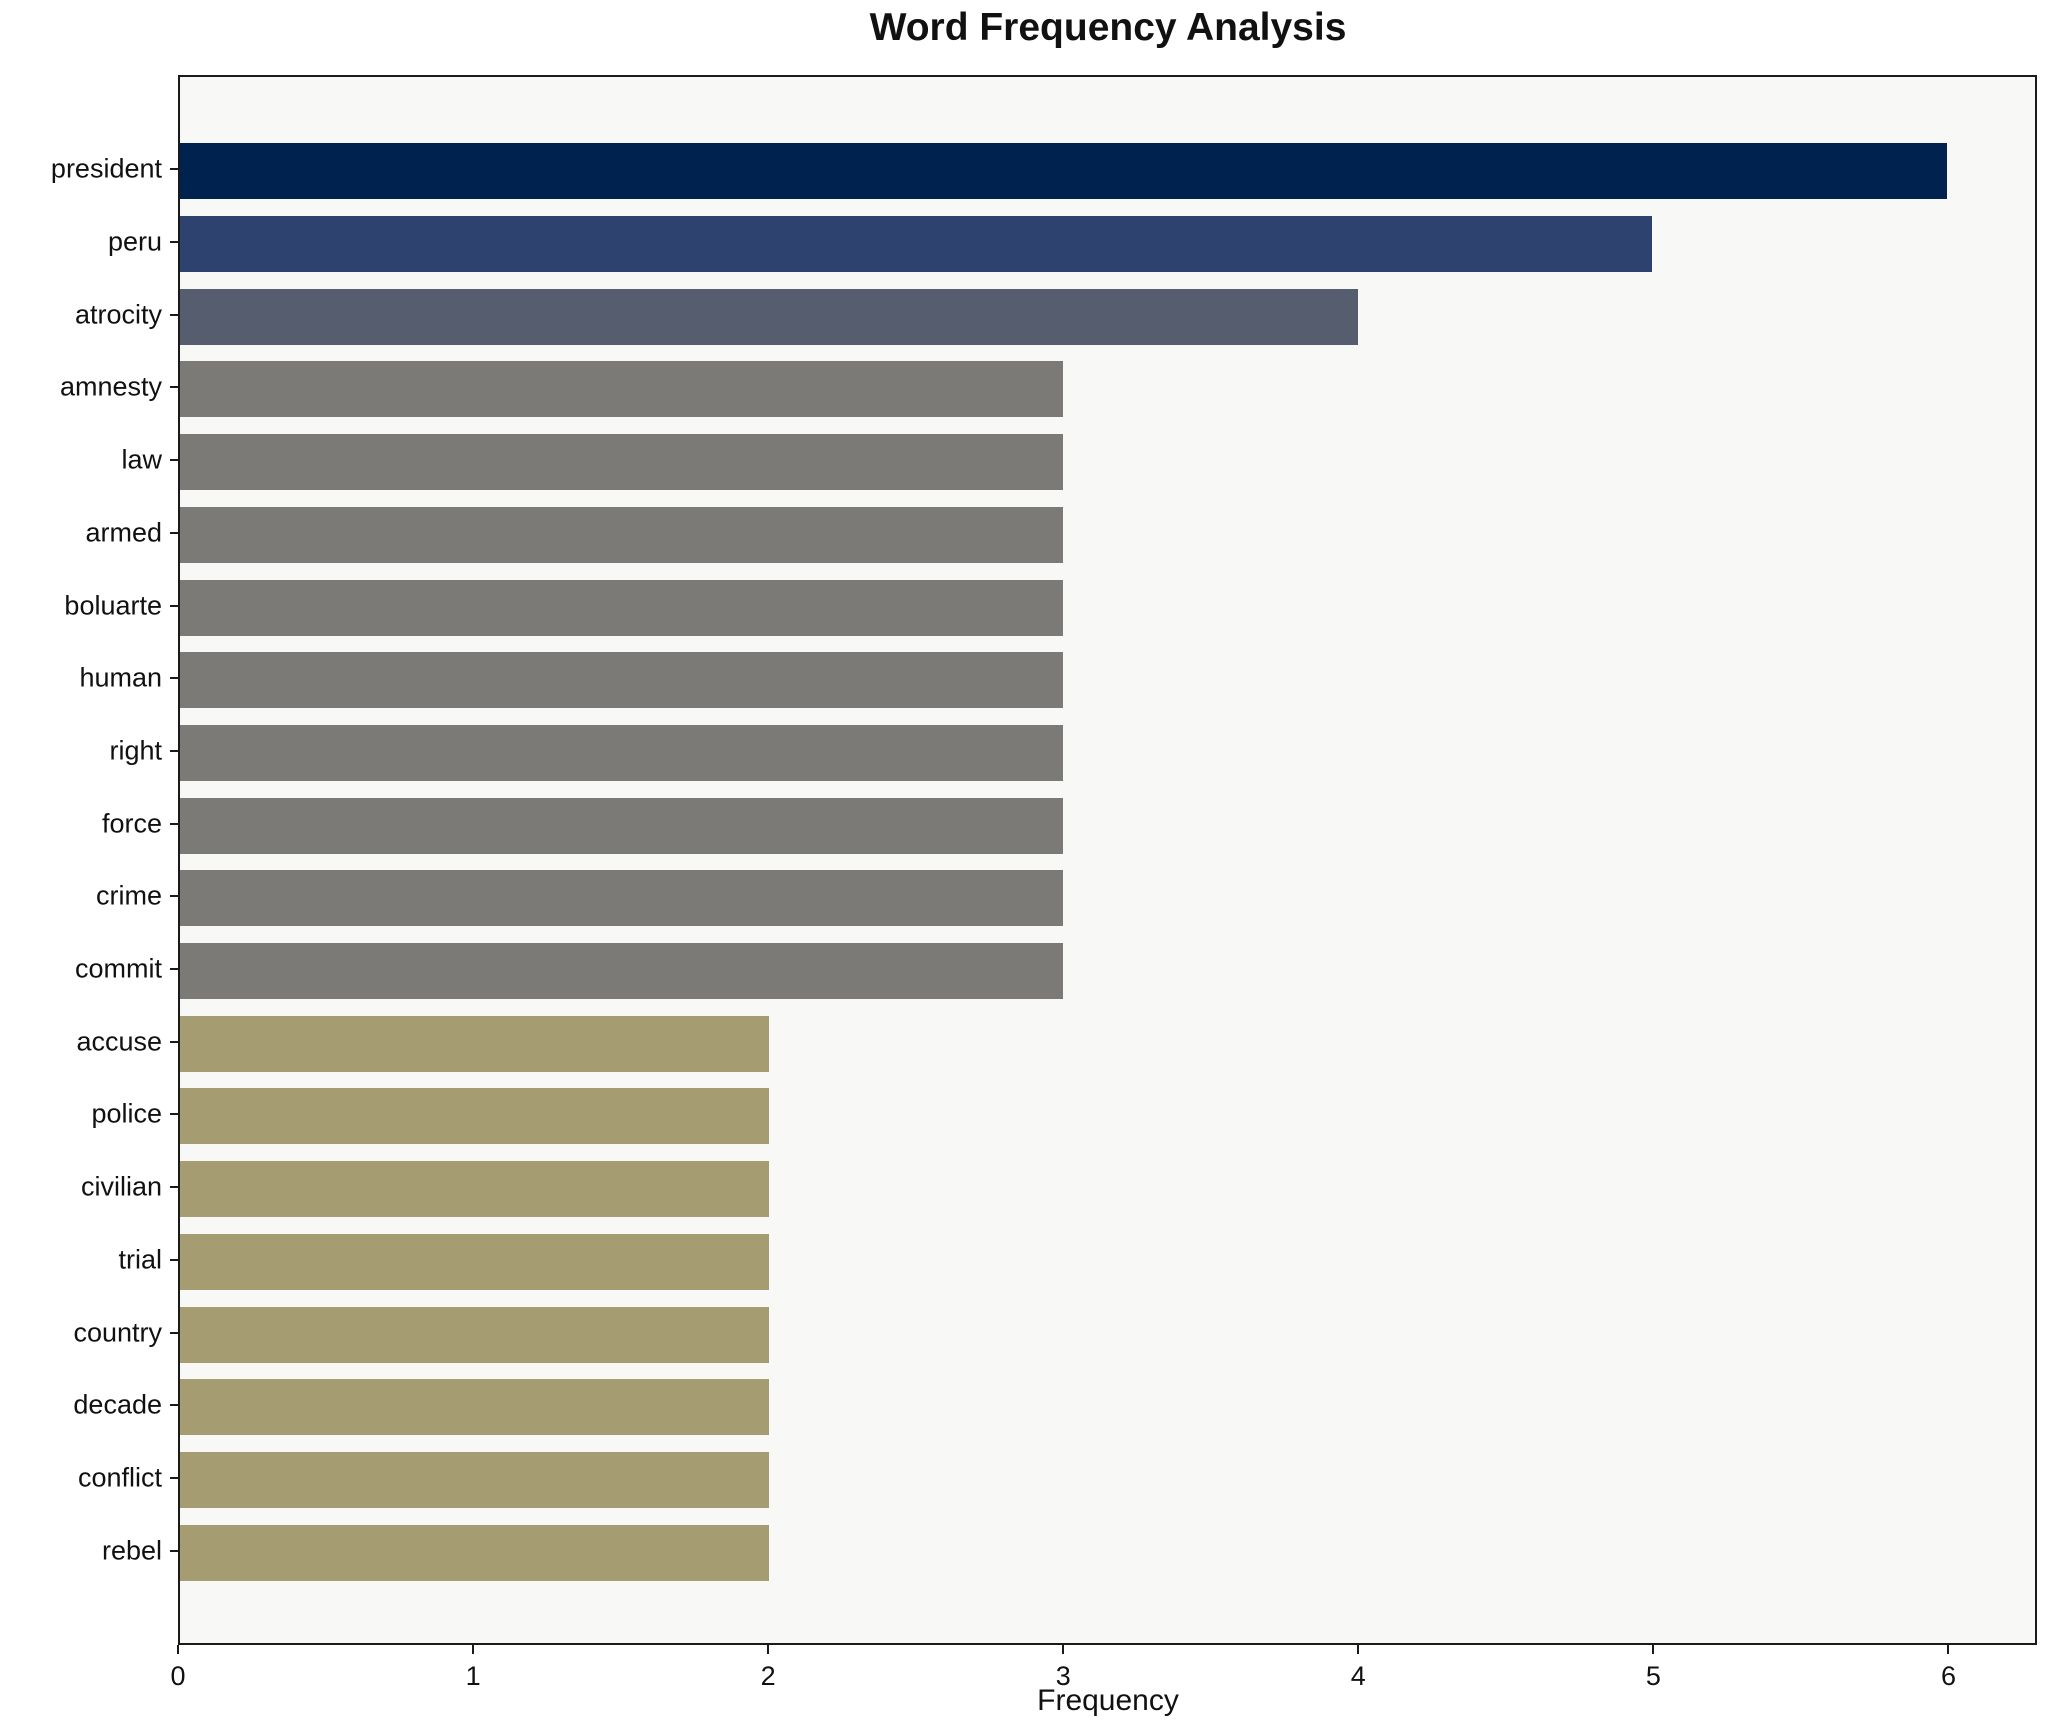  Describe the element at coordinates (622, 607) in the screenshot. I see `bar-boluarte` at that location.